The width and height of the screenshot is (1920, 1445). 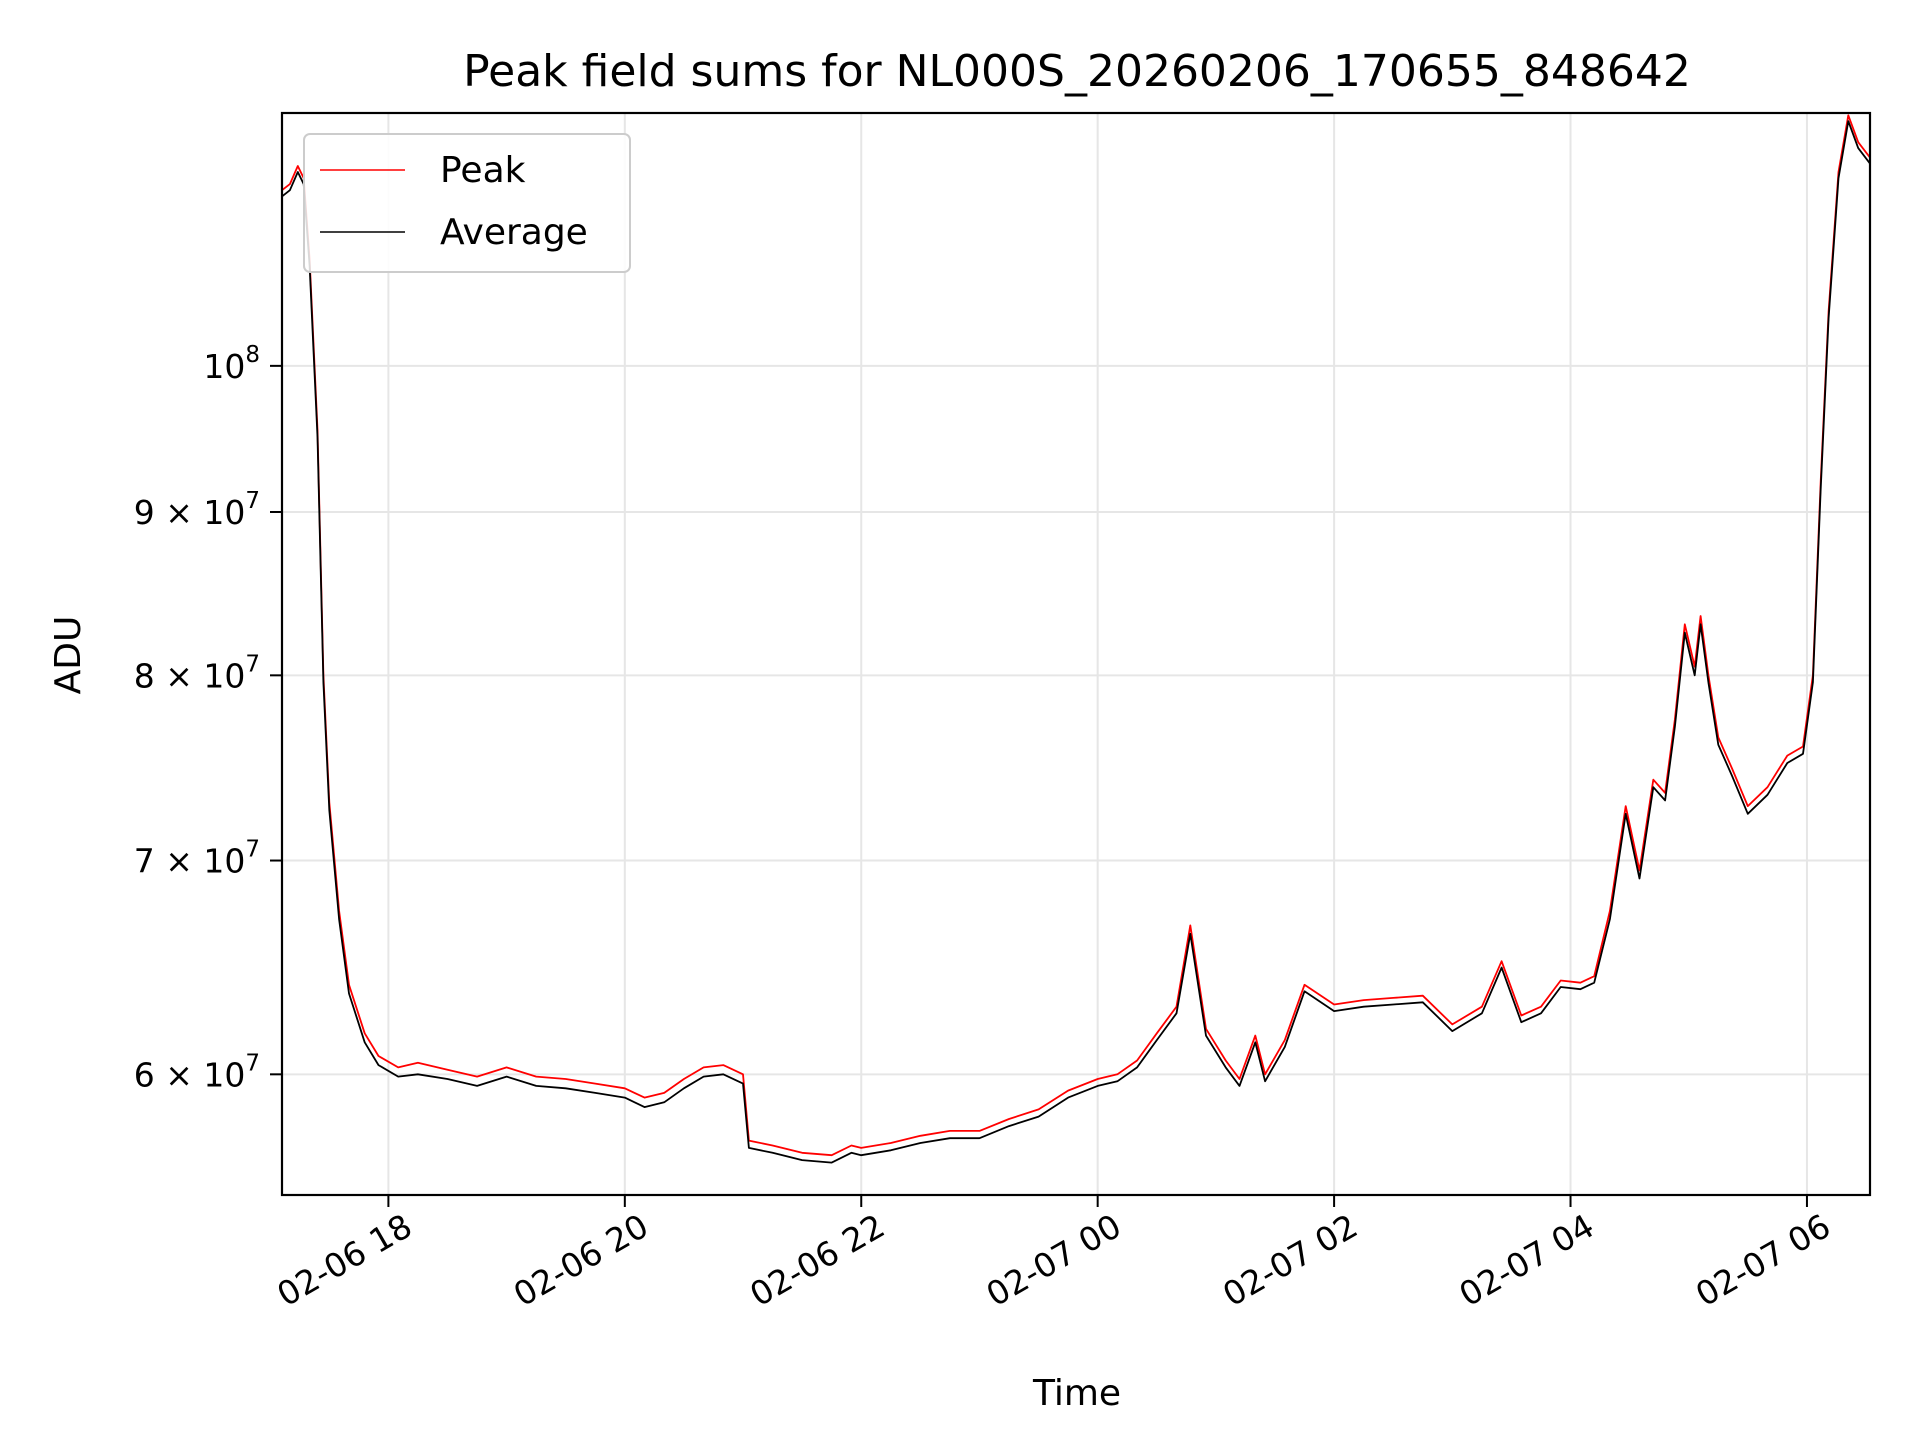 What do you see at coordinates (483, 170) in the screenshot?
I see `legend-label-peak: Peak` at bounding box center [483, 170].